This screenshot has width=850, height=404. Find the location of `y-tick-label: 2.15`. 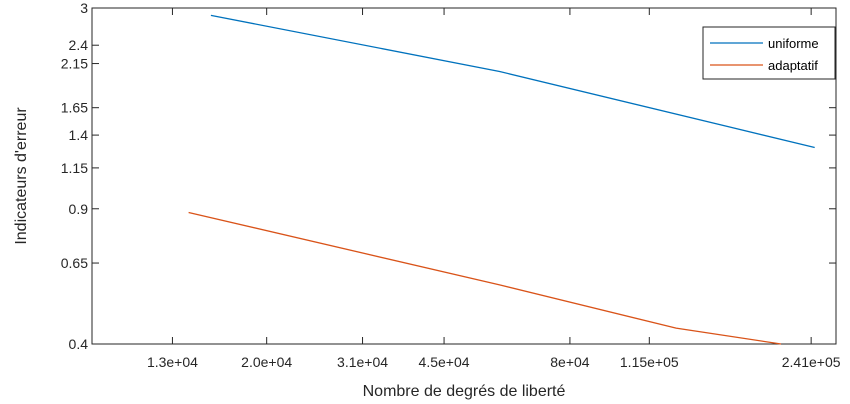

y-tick-label: 2.15 is located at coordinates (74, 64).